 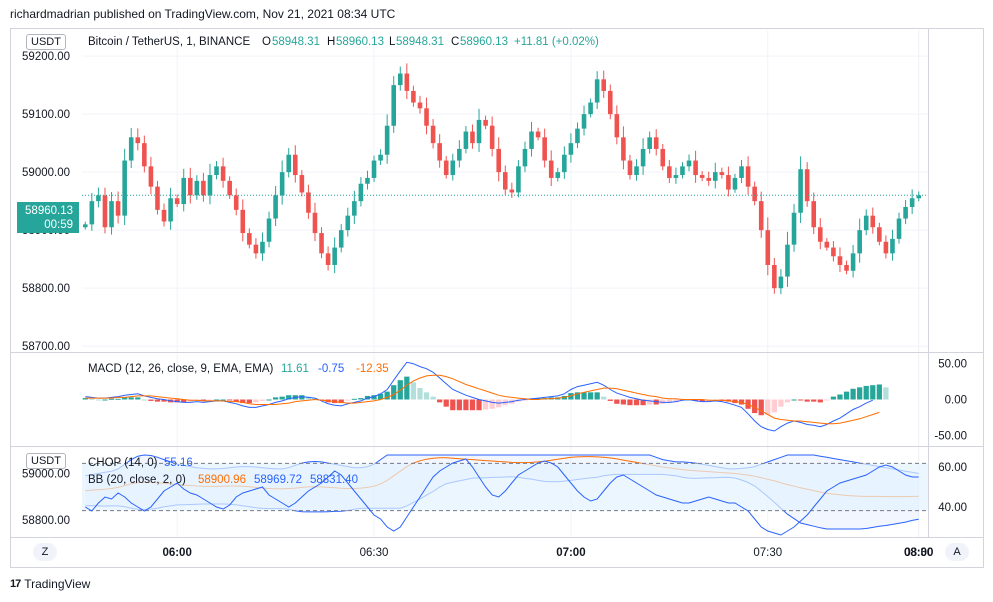 I want to click on zoom-reset-button: Z, so click(x=45, y=552).